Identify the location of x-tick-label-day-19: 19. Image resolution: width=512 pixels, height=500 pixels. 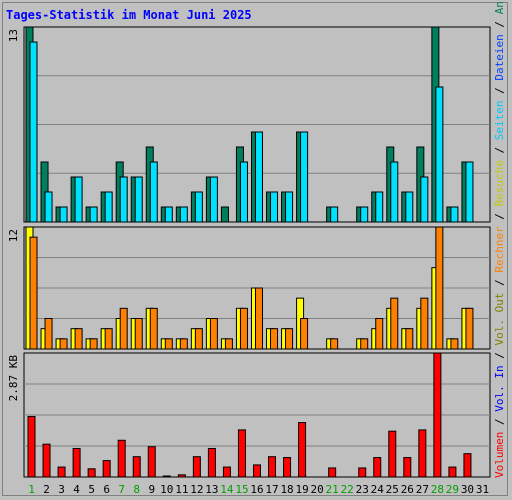
(301, 489).